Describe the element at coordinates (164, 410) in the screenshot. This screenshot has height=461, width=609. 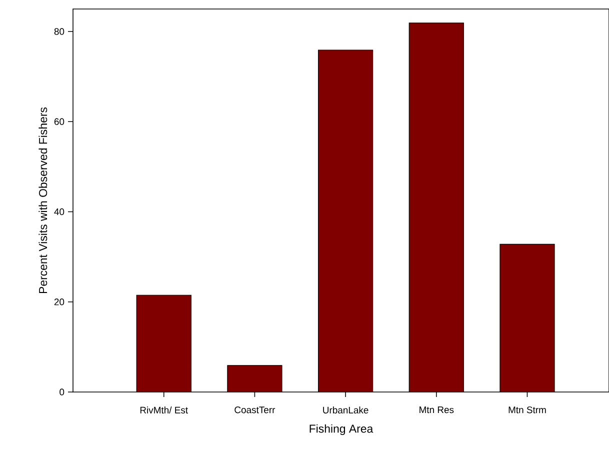
I see `x-tick-label: RivMth/ Est` at that location.